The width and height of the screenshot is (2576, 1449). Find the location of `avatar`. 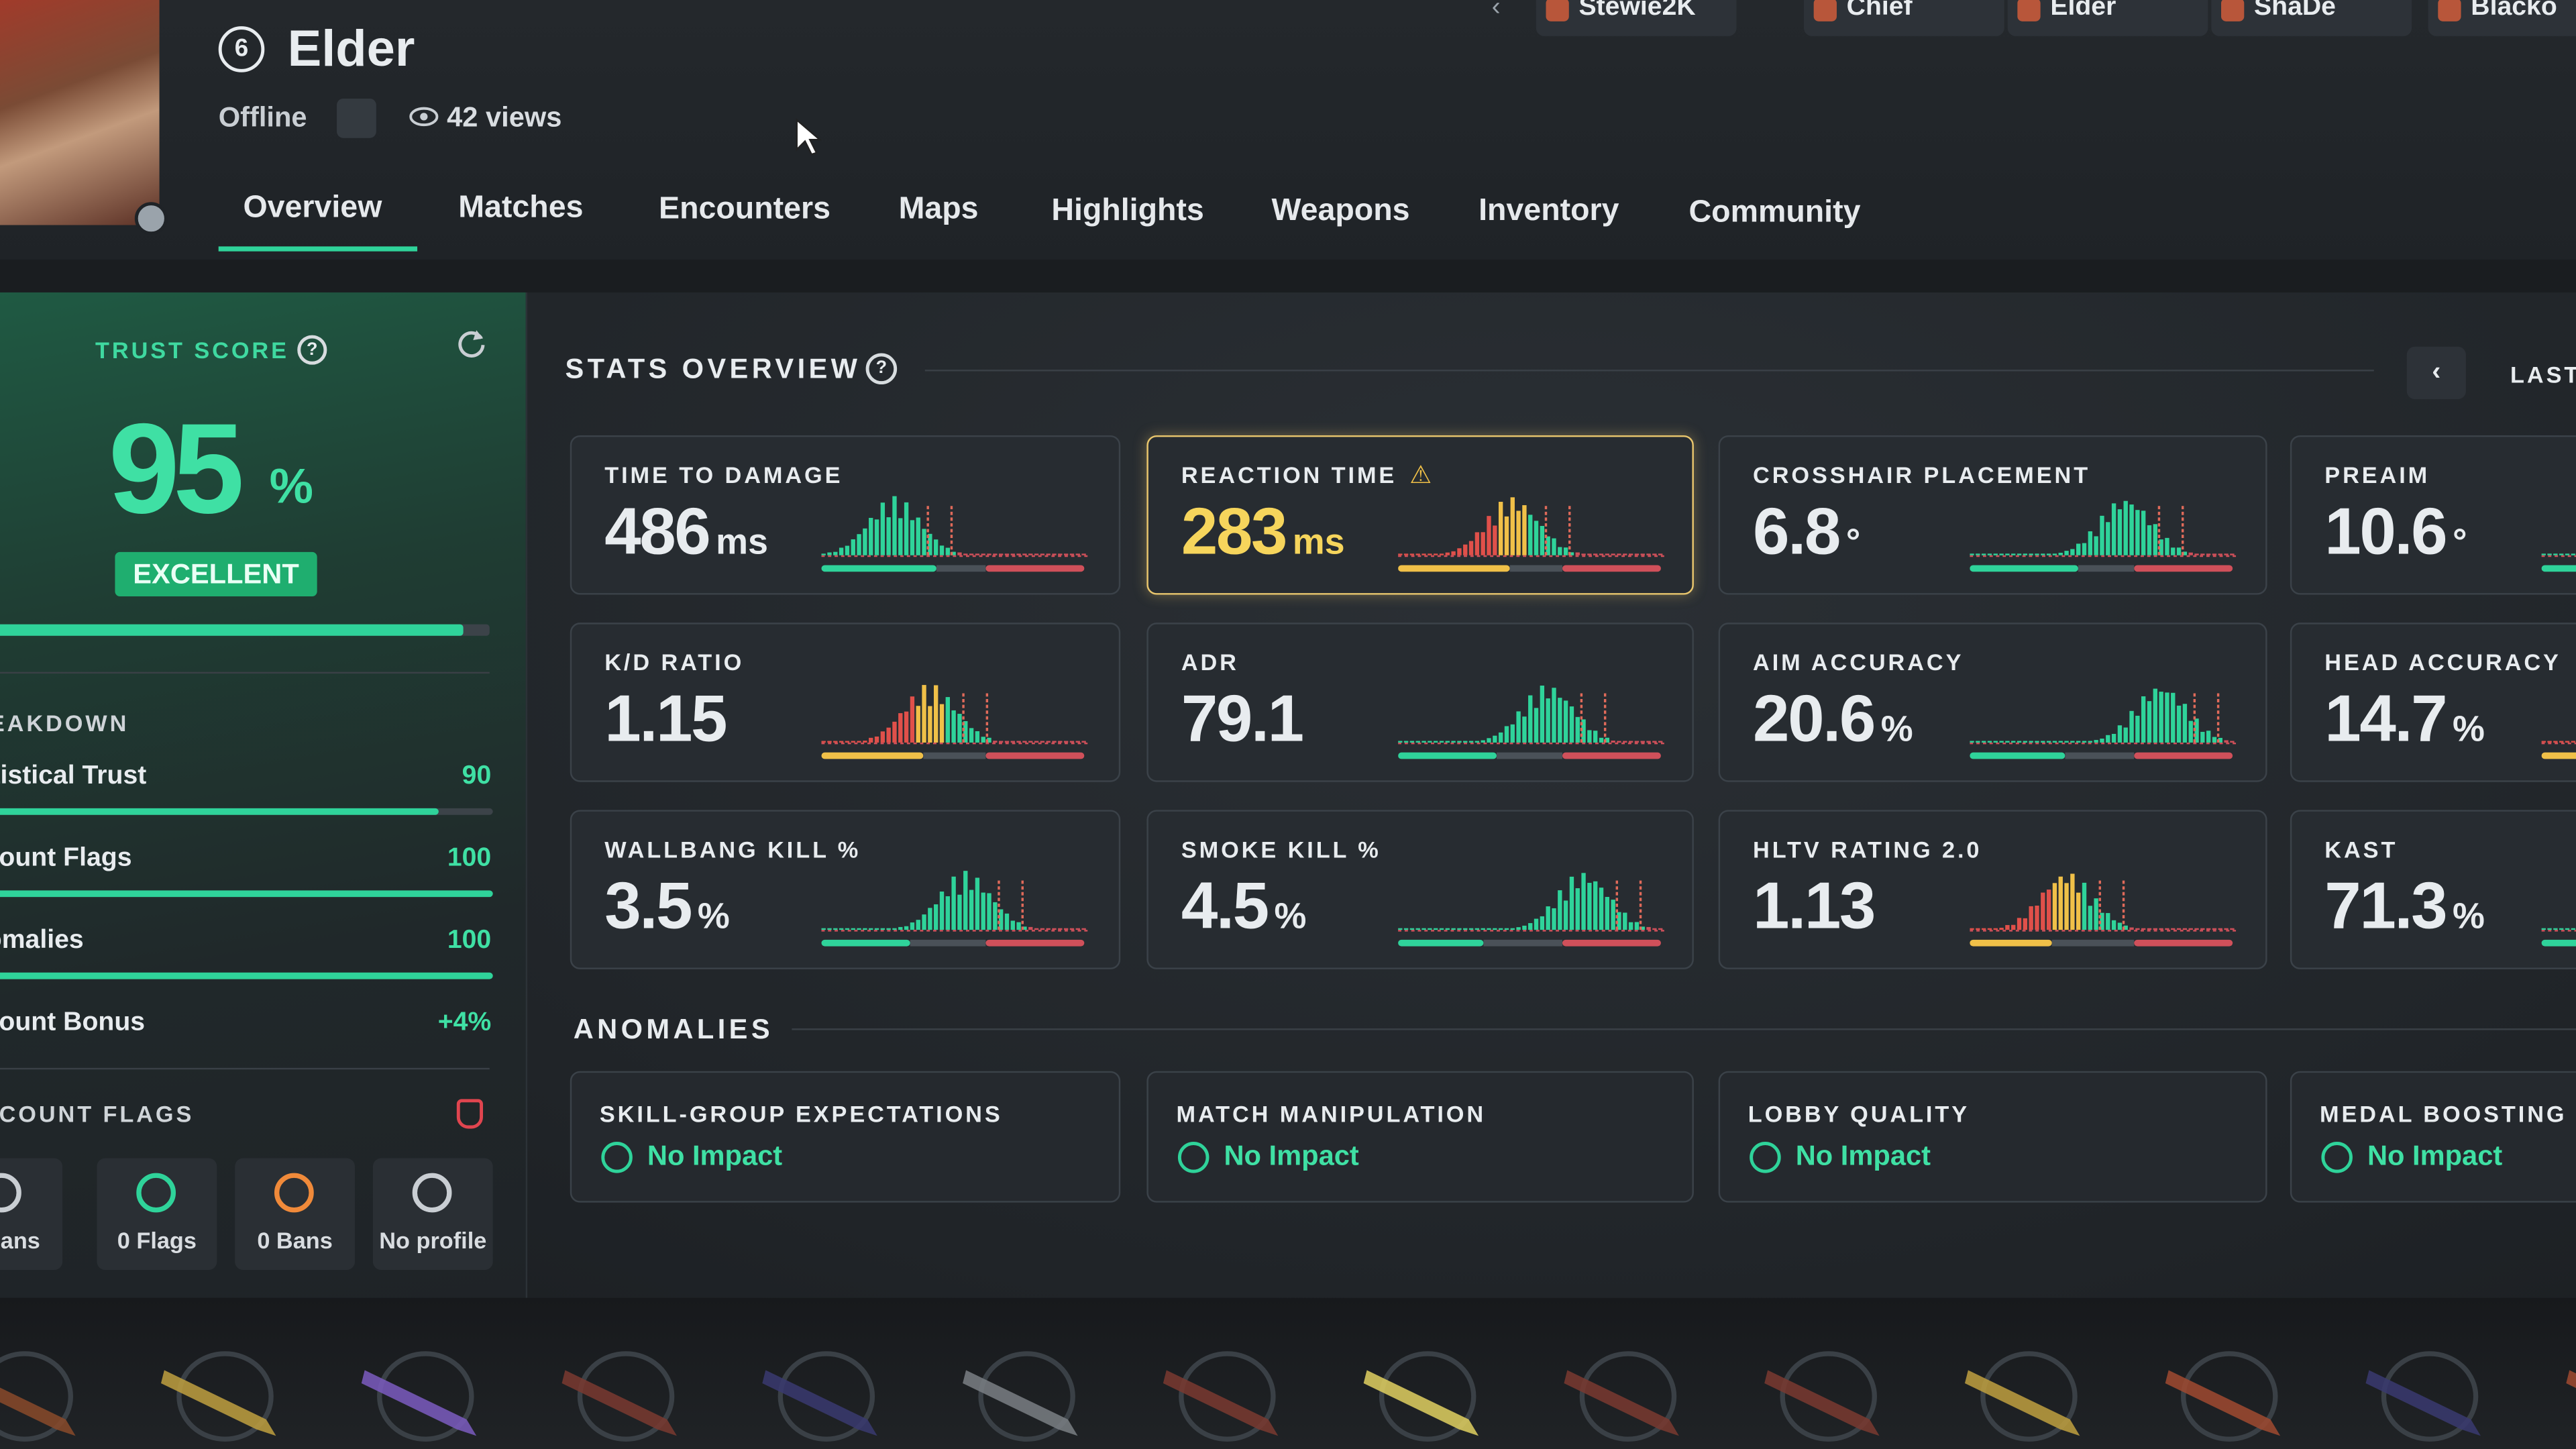

avatar is located at coordinates (80, 112).